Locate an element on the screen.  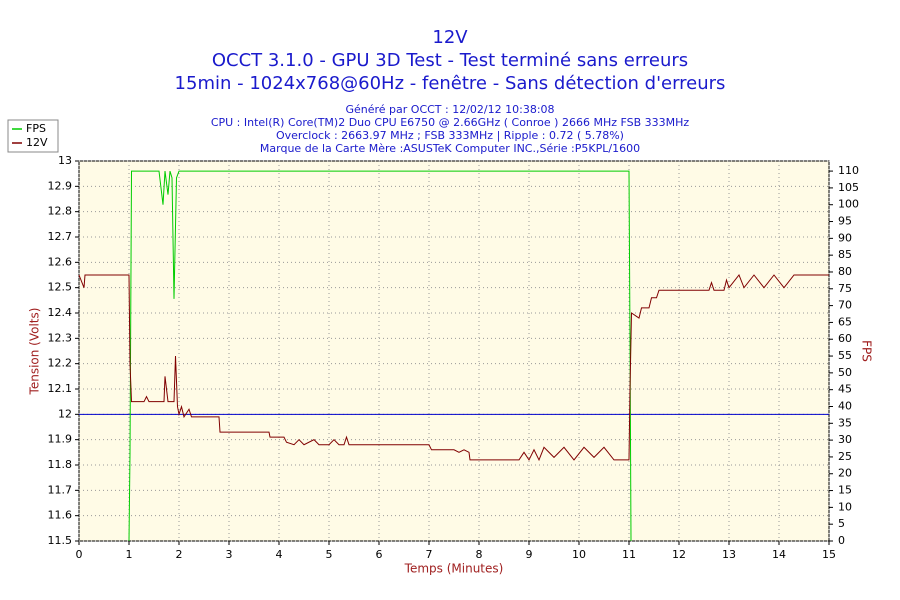
y-tick-label: 13 is located at coordinates (65, 160).